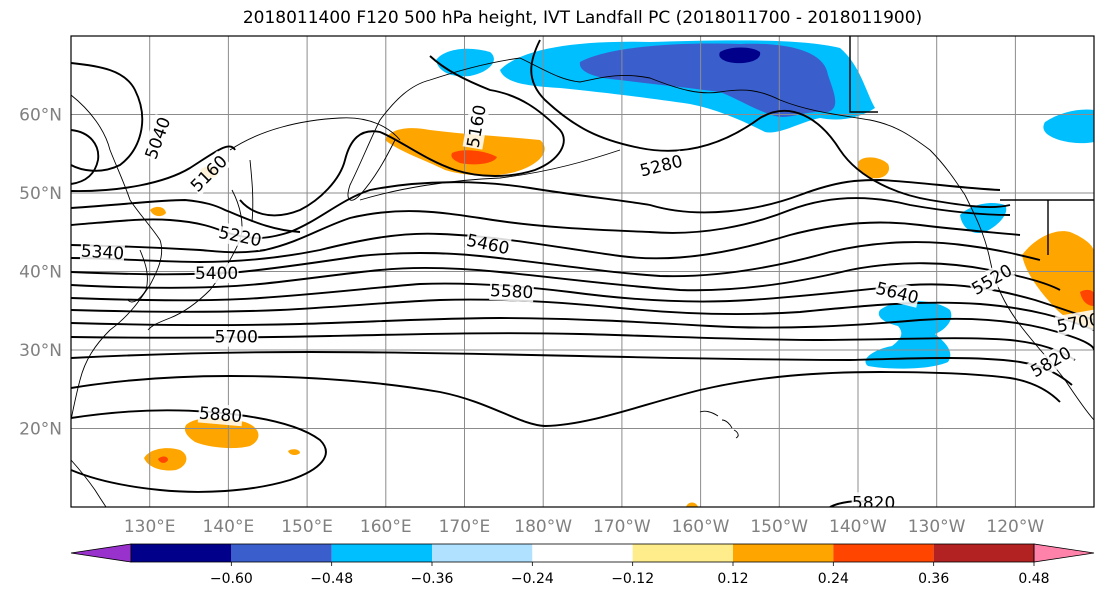 The height and width of the screenshot is (601, 1105). I want to click on lat-label: 50°N, so click(40, 194).